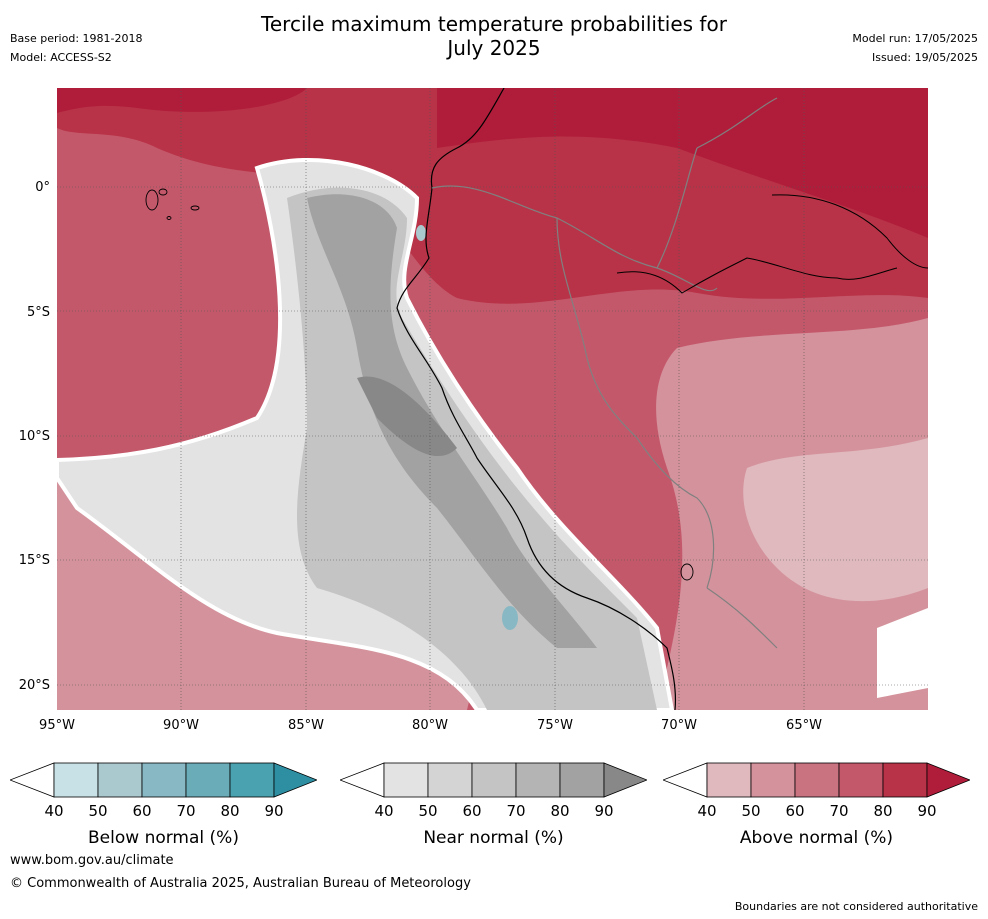 This screenshot has height=919, width=988. I want to click on model-run: Model run: 17/05/2025, so click(915, 38).